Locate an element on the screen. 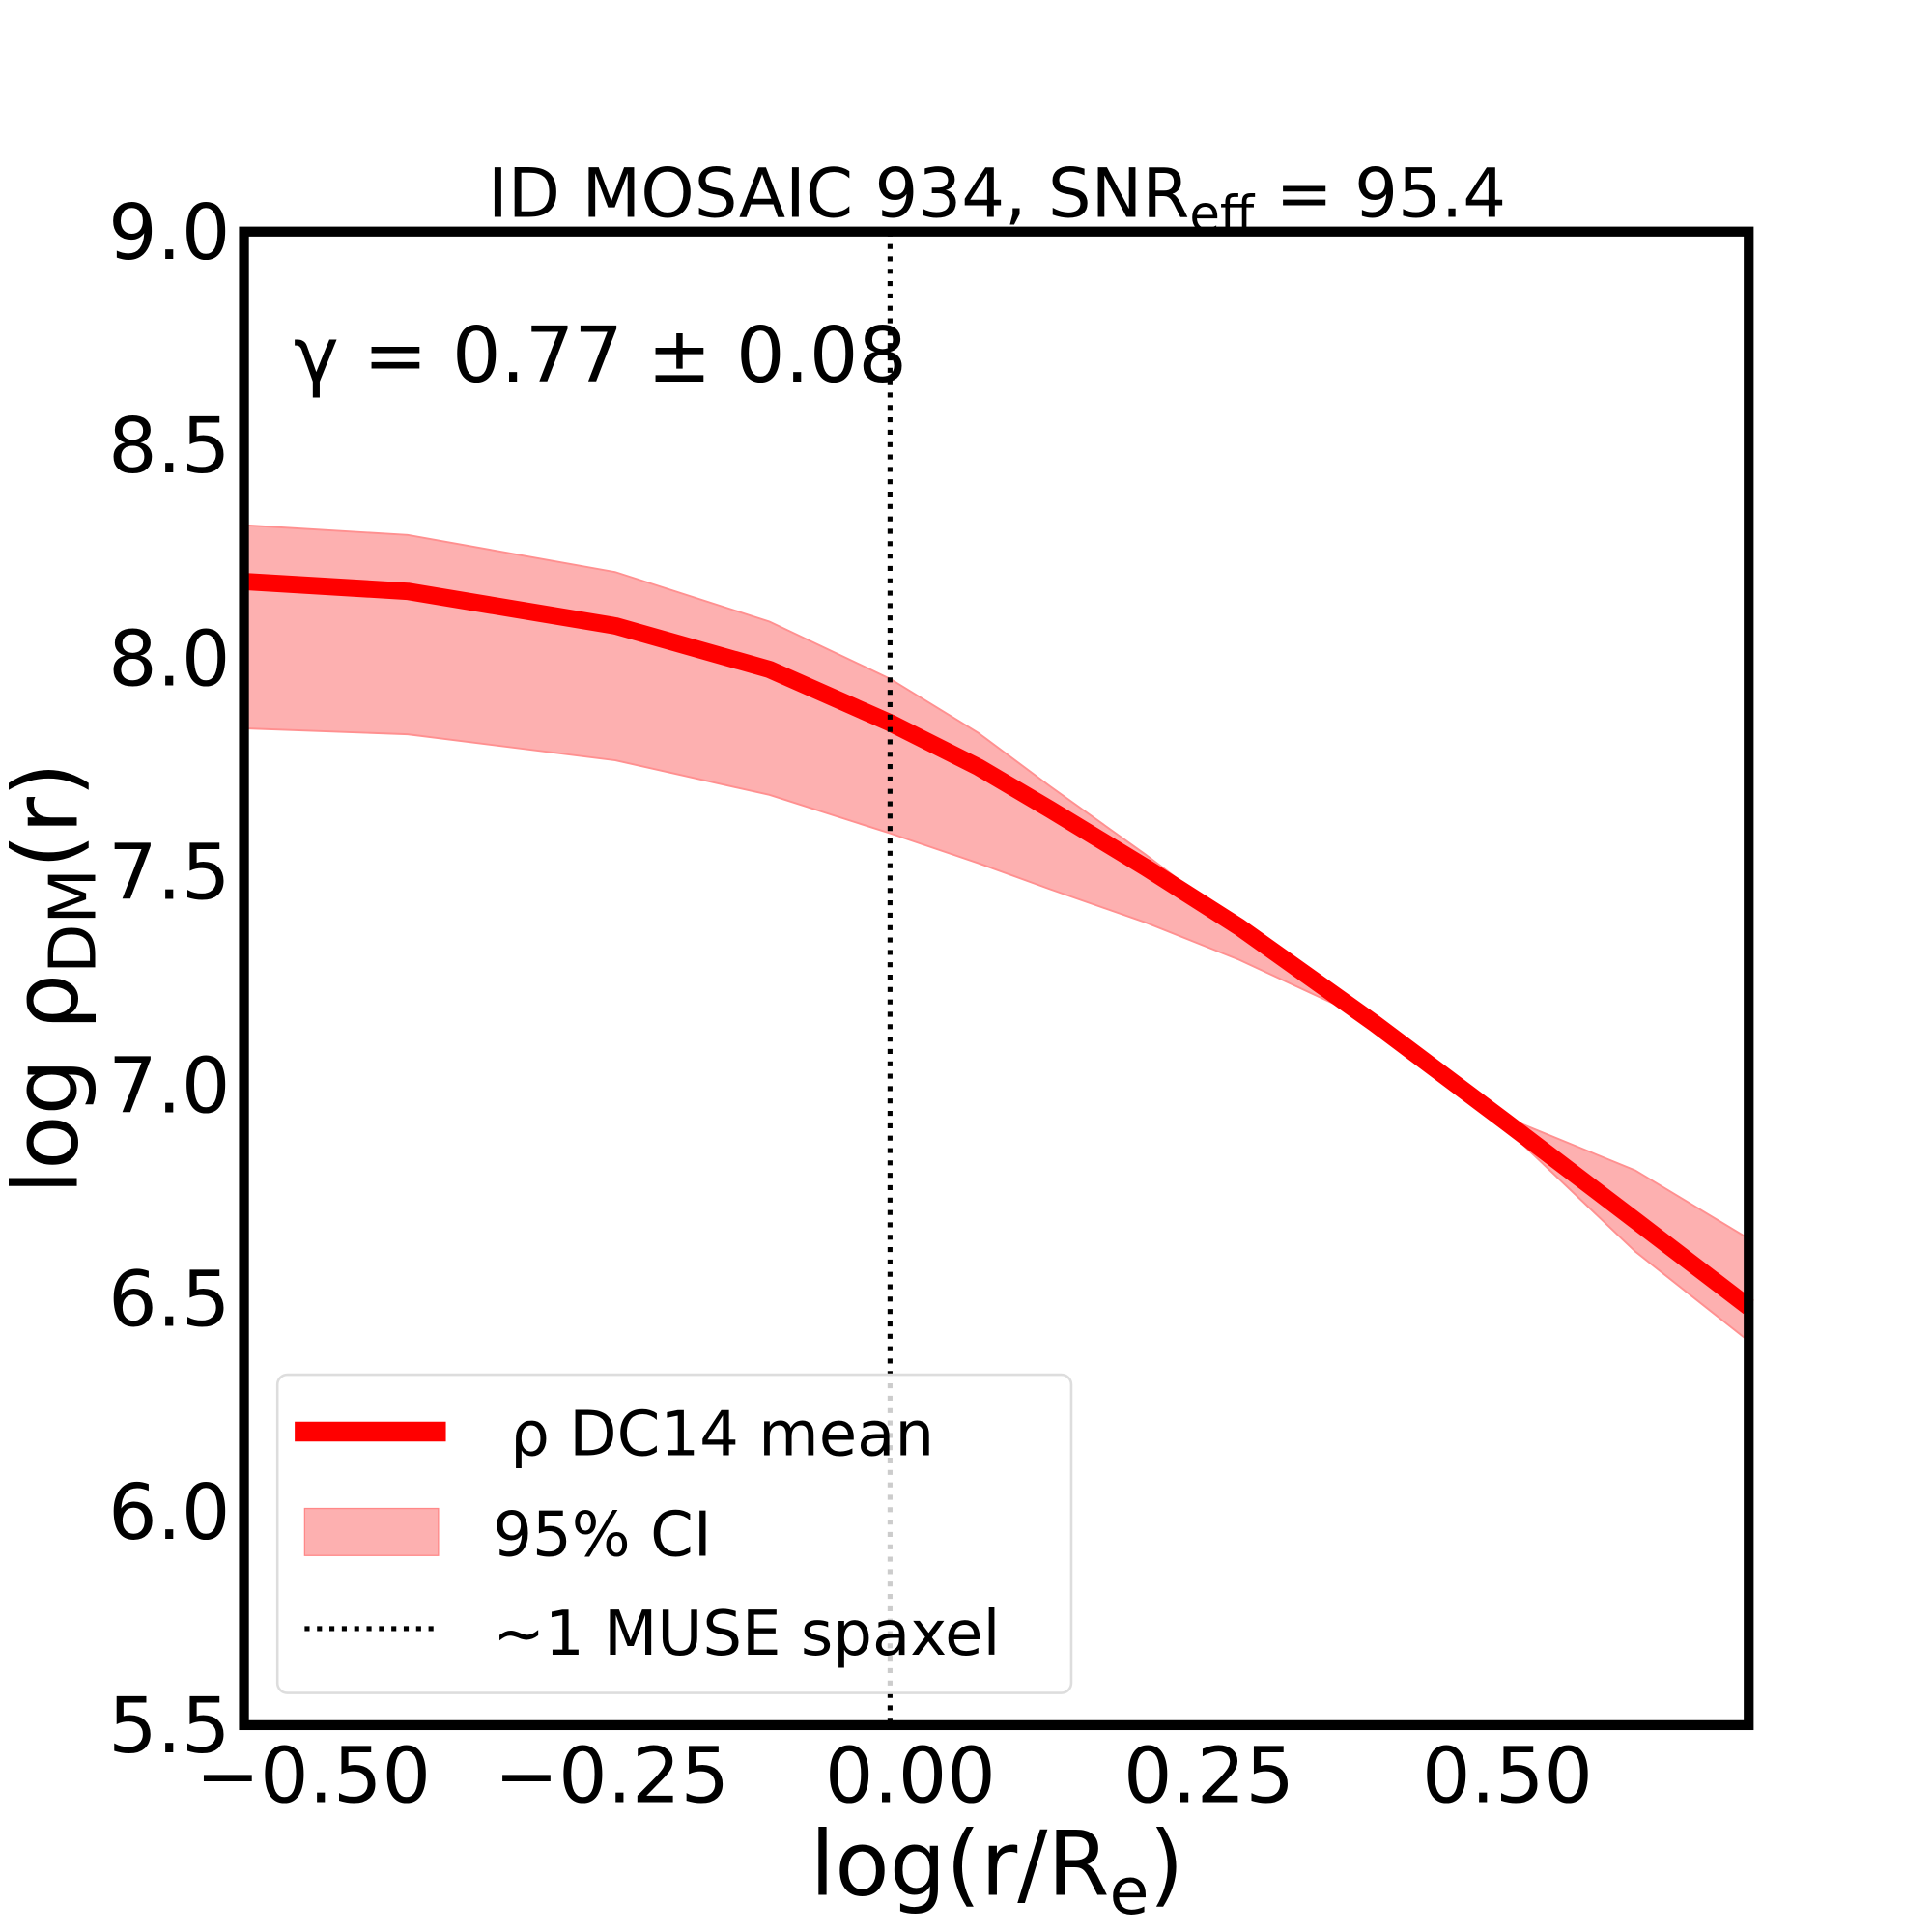 This screenshot has width=1932, height=1932. chart-title: ID MOSAIC 934, SNReff = 95.4 is located at coordinates (997, 198).